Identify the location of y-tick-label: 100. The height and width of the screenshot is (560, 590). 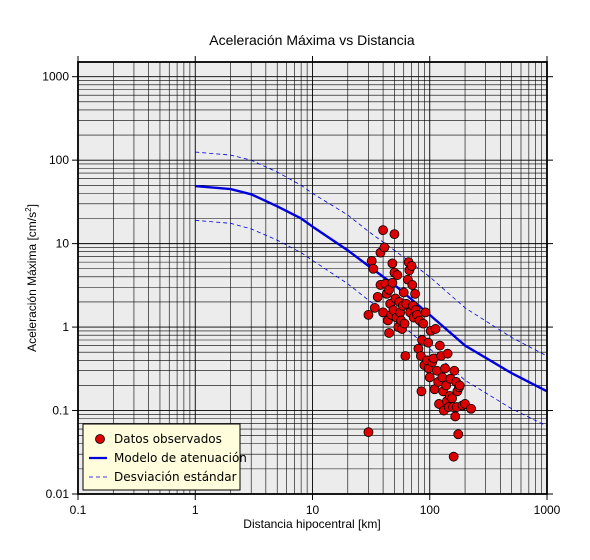
(59, 160).